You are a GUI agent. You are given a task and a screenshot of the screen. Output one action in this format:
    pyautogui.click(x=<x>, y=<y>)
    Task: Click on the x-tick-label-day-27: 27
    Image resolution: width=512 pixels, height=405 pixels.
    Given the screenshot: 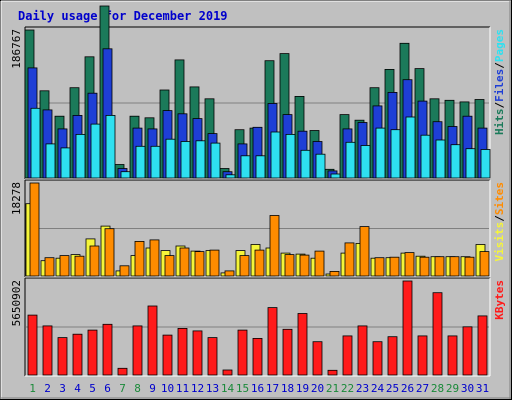 What is the action you would take?
    pyautogui.click(x=422, y=388)
    